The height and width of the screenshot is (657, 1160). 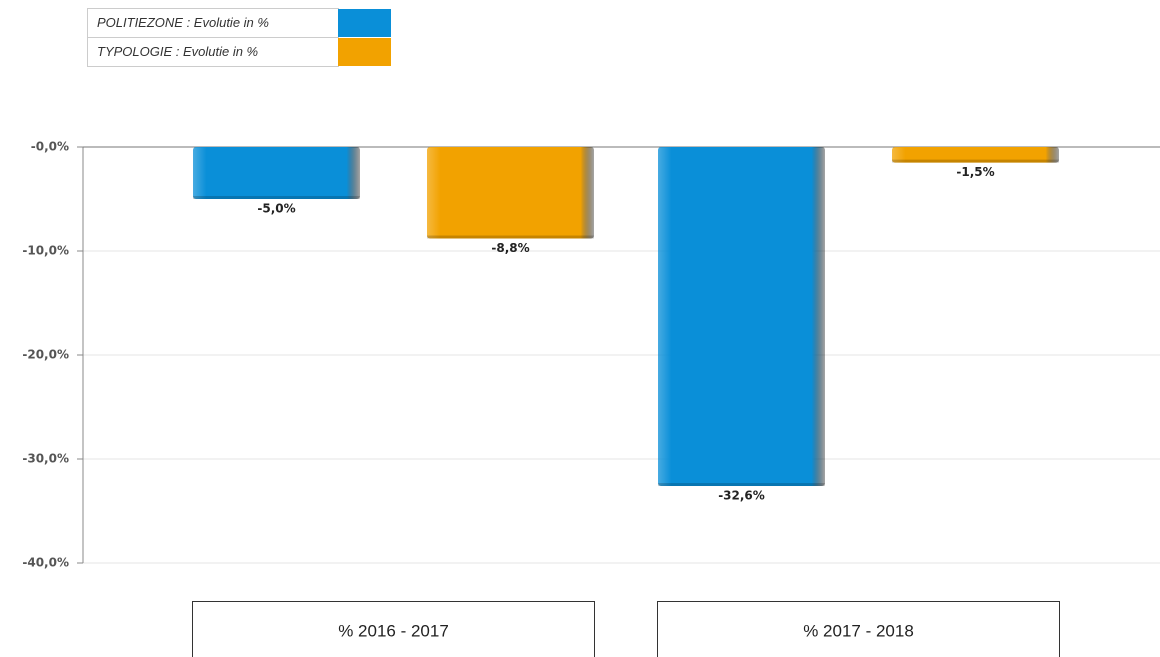 I want to click on y-tick-label: -30,0%, so click(x=45, y=459).